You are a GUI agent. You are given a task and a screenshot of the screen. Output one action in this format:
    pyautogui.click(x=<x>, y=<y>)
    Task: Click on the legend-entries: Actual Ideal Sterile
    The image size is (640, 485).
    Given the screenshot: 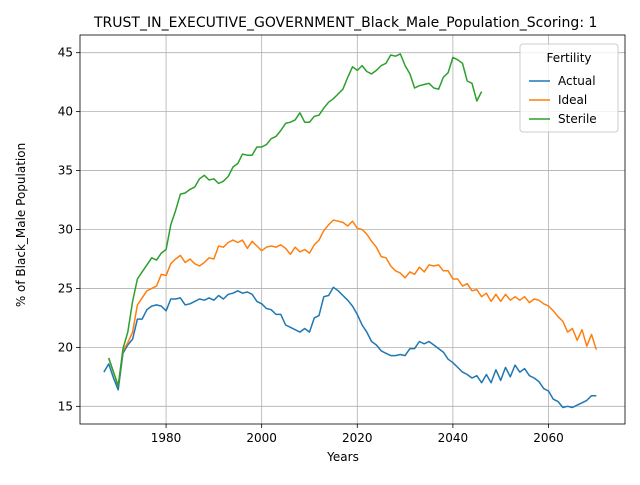 What is the action you would take?
    pyautogui.click(x=563, y=100)
    